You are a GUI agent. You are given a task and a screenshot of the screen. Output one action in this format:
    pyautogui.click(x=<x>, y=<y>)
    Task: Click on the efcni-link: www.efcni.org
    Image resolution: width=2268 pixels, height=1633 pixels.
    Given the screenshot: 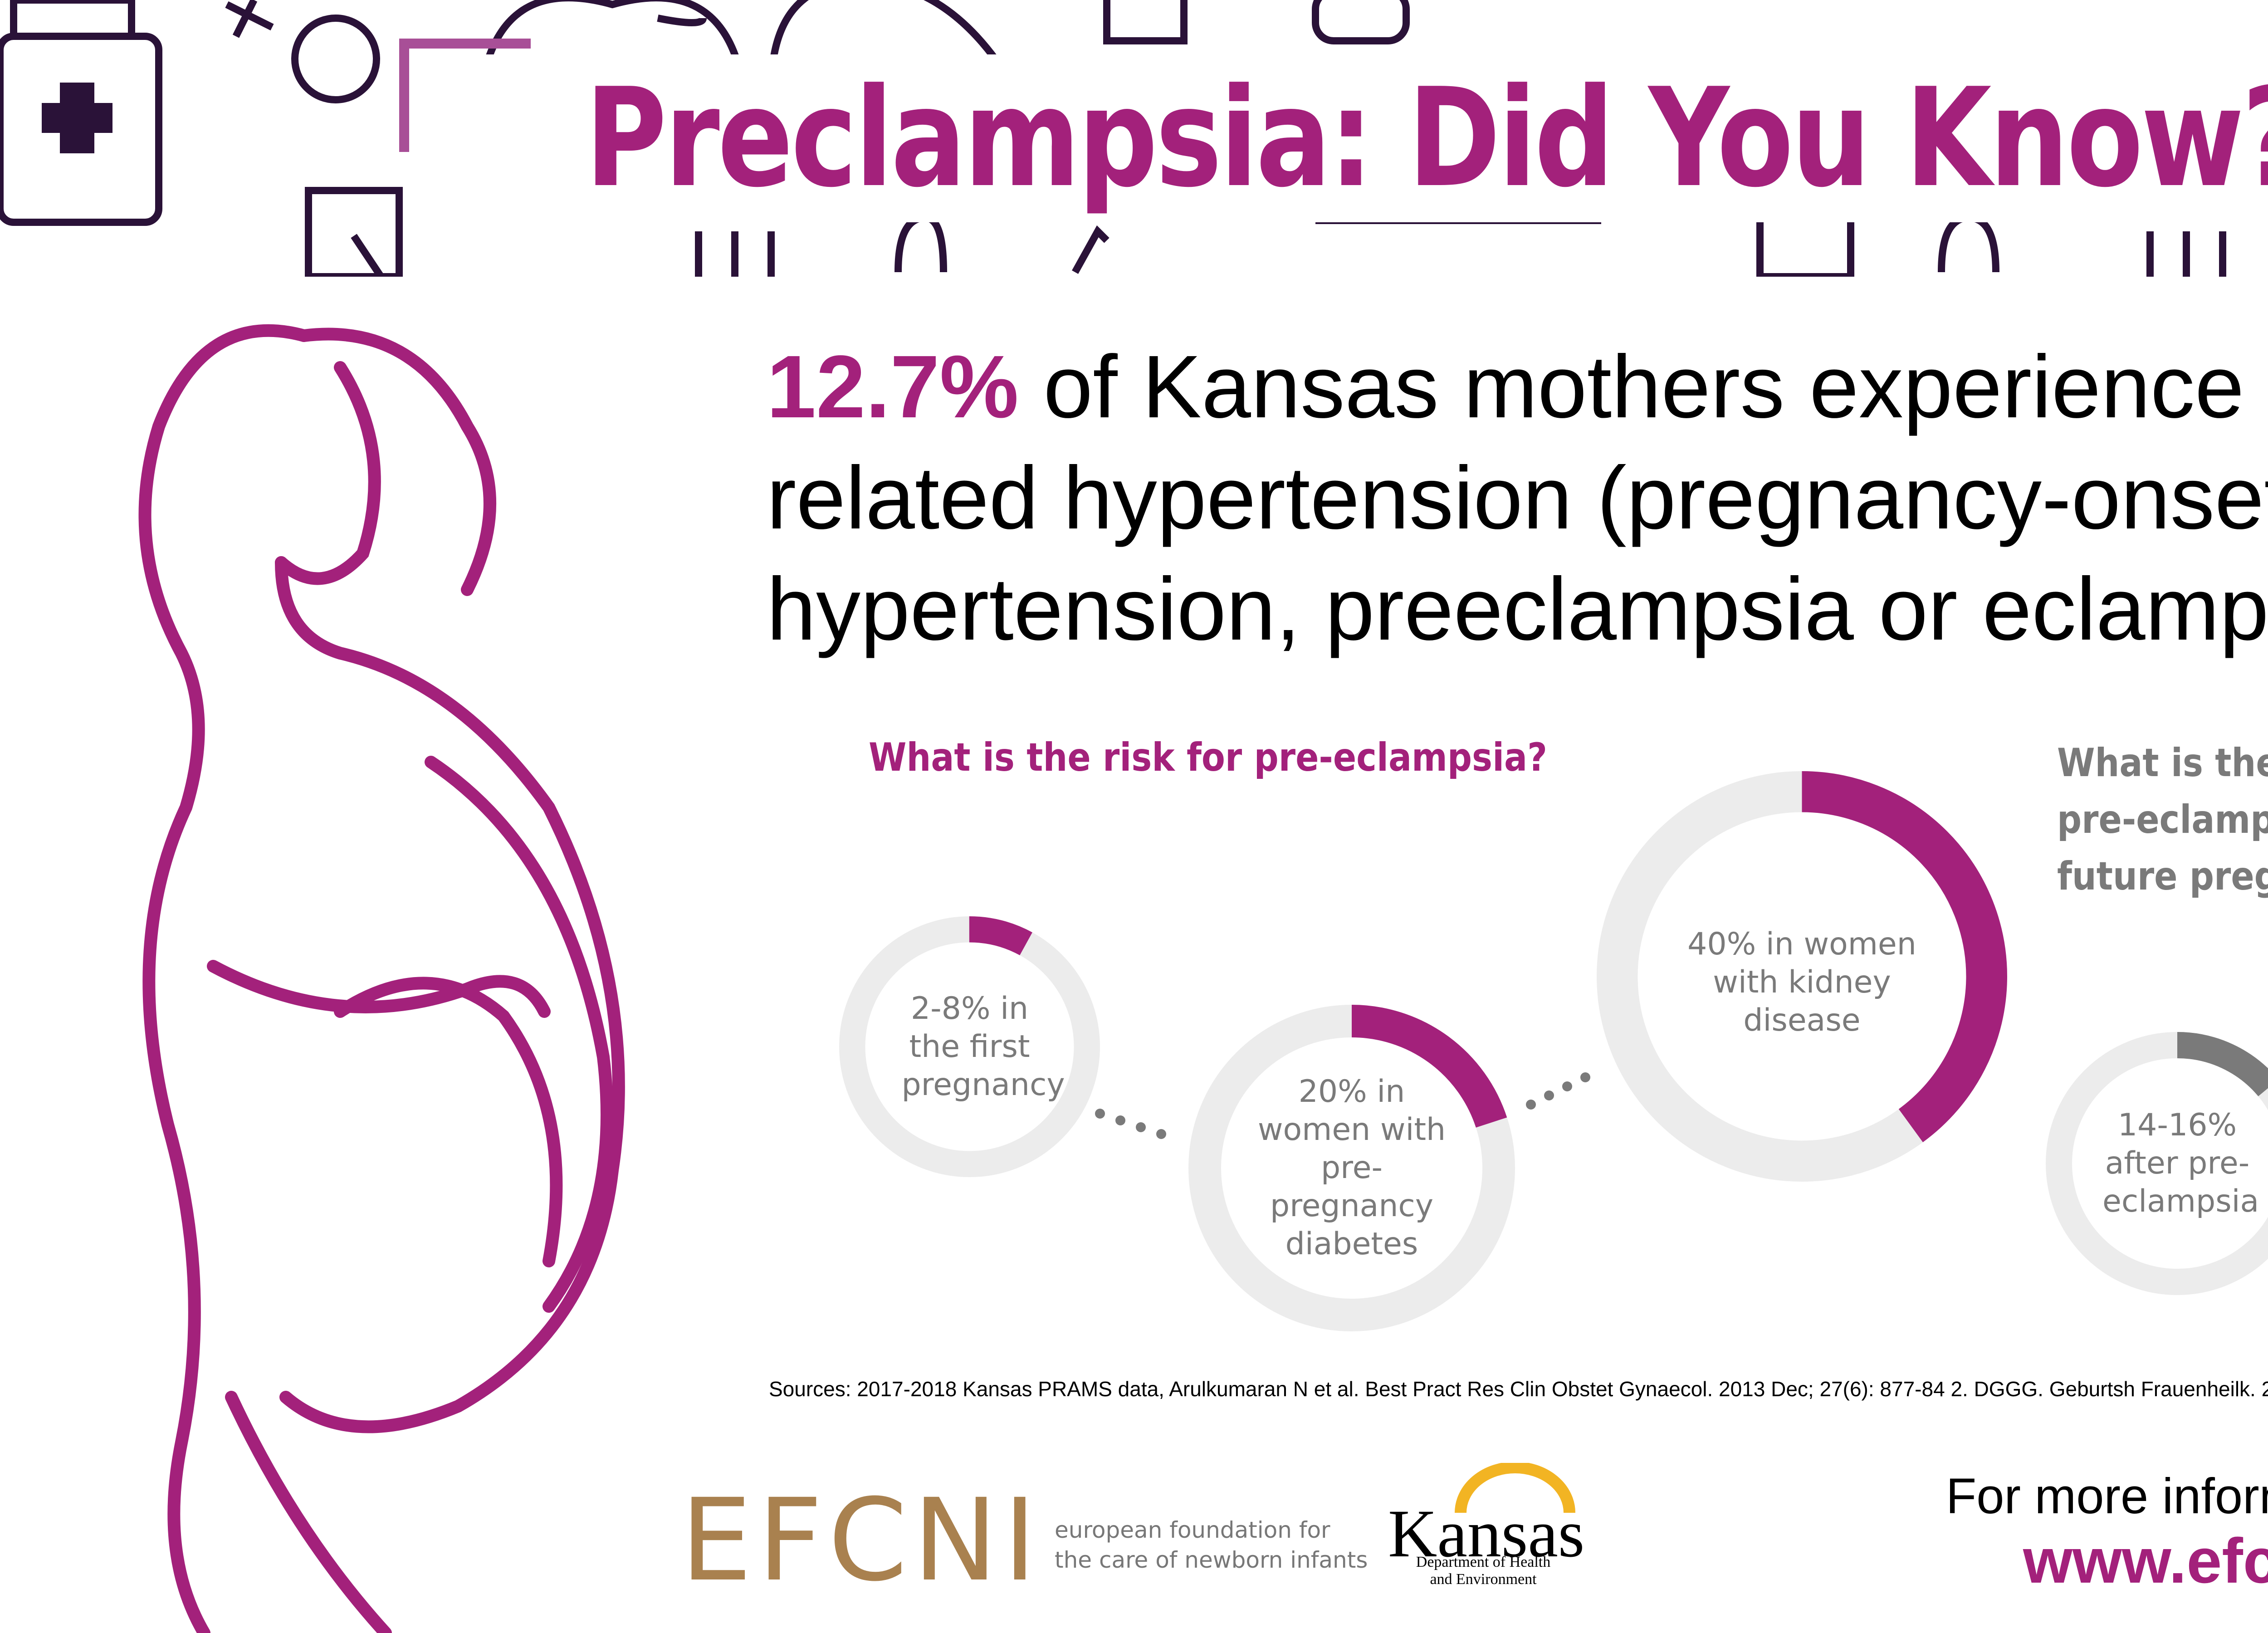 What is the action you would take?
    pyautogui.click(x=2145, y=1560)
    